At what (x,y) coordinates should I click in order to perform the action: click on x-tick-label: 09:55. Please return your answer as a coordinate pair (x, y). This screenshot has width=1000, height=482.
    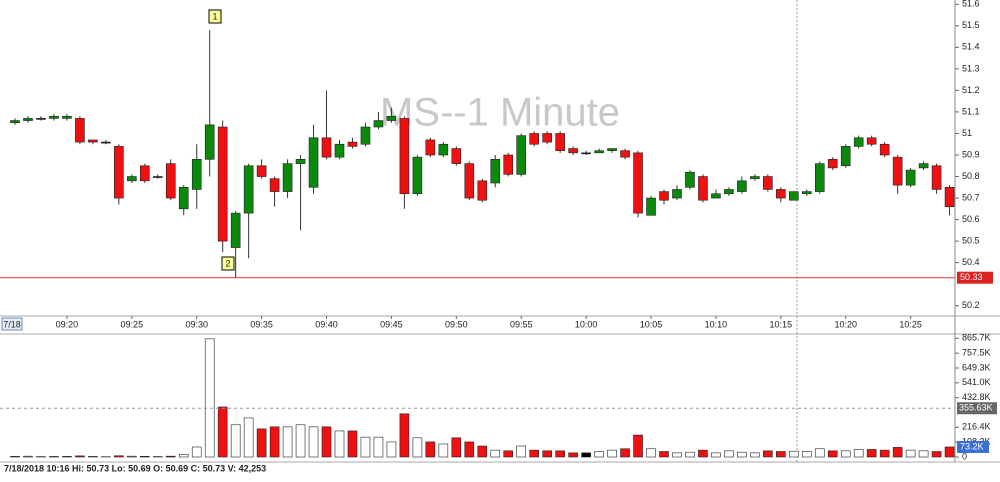
    Looking at the image, I should click on (521, 324).